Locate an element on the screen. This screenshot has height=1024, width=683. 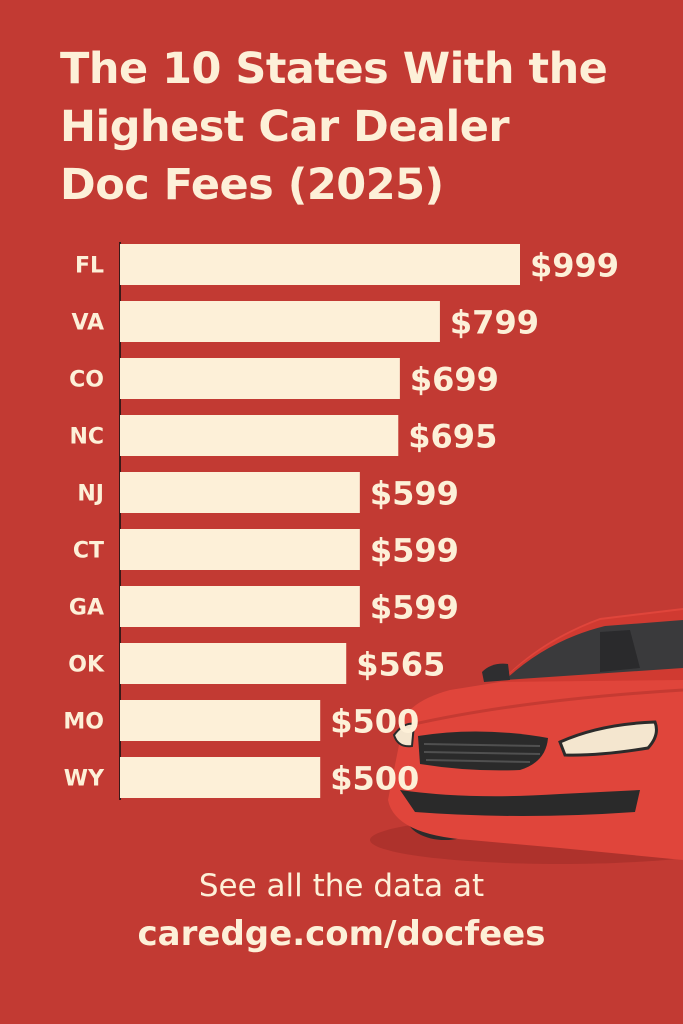
footer-text: See all the data at is located at coordinates (341, 886).